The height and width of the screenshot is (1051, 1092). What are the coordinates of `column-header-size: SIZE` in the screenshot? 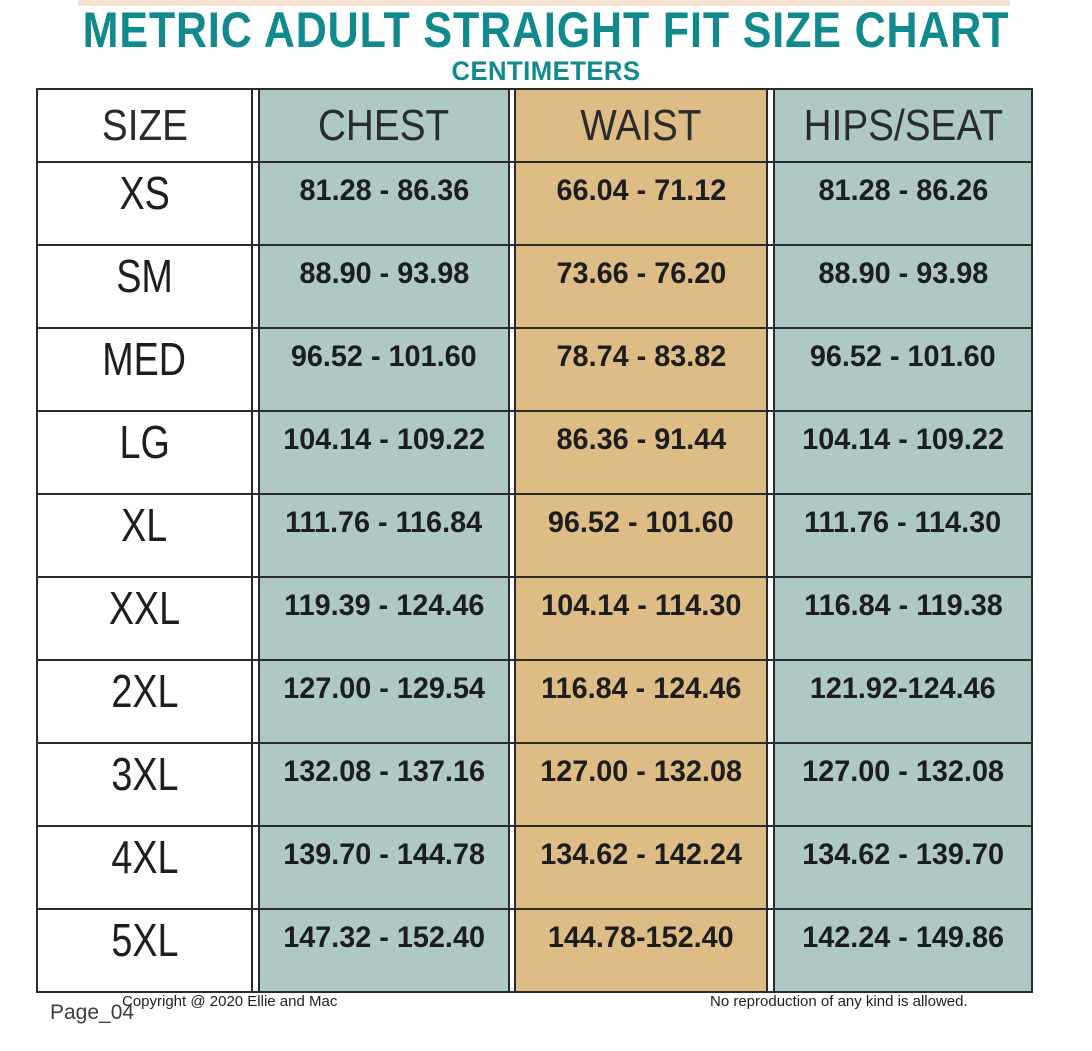 It's located at (144, 125).